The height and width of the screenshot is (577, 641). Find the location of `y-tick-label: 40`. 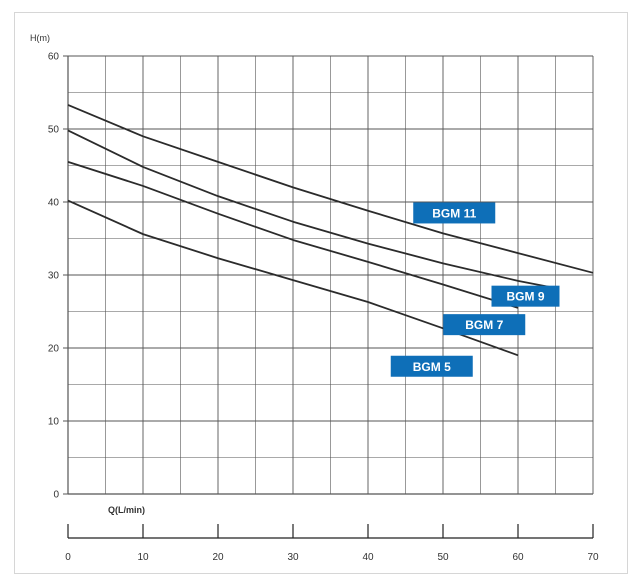

y-tick-label: 40 is located at coordinates (54, 203).